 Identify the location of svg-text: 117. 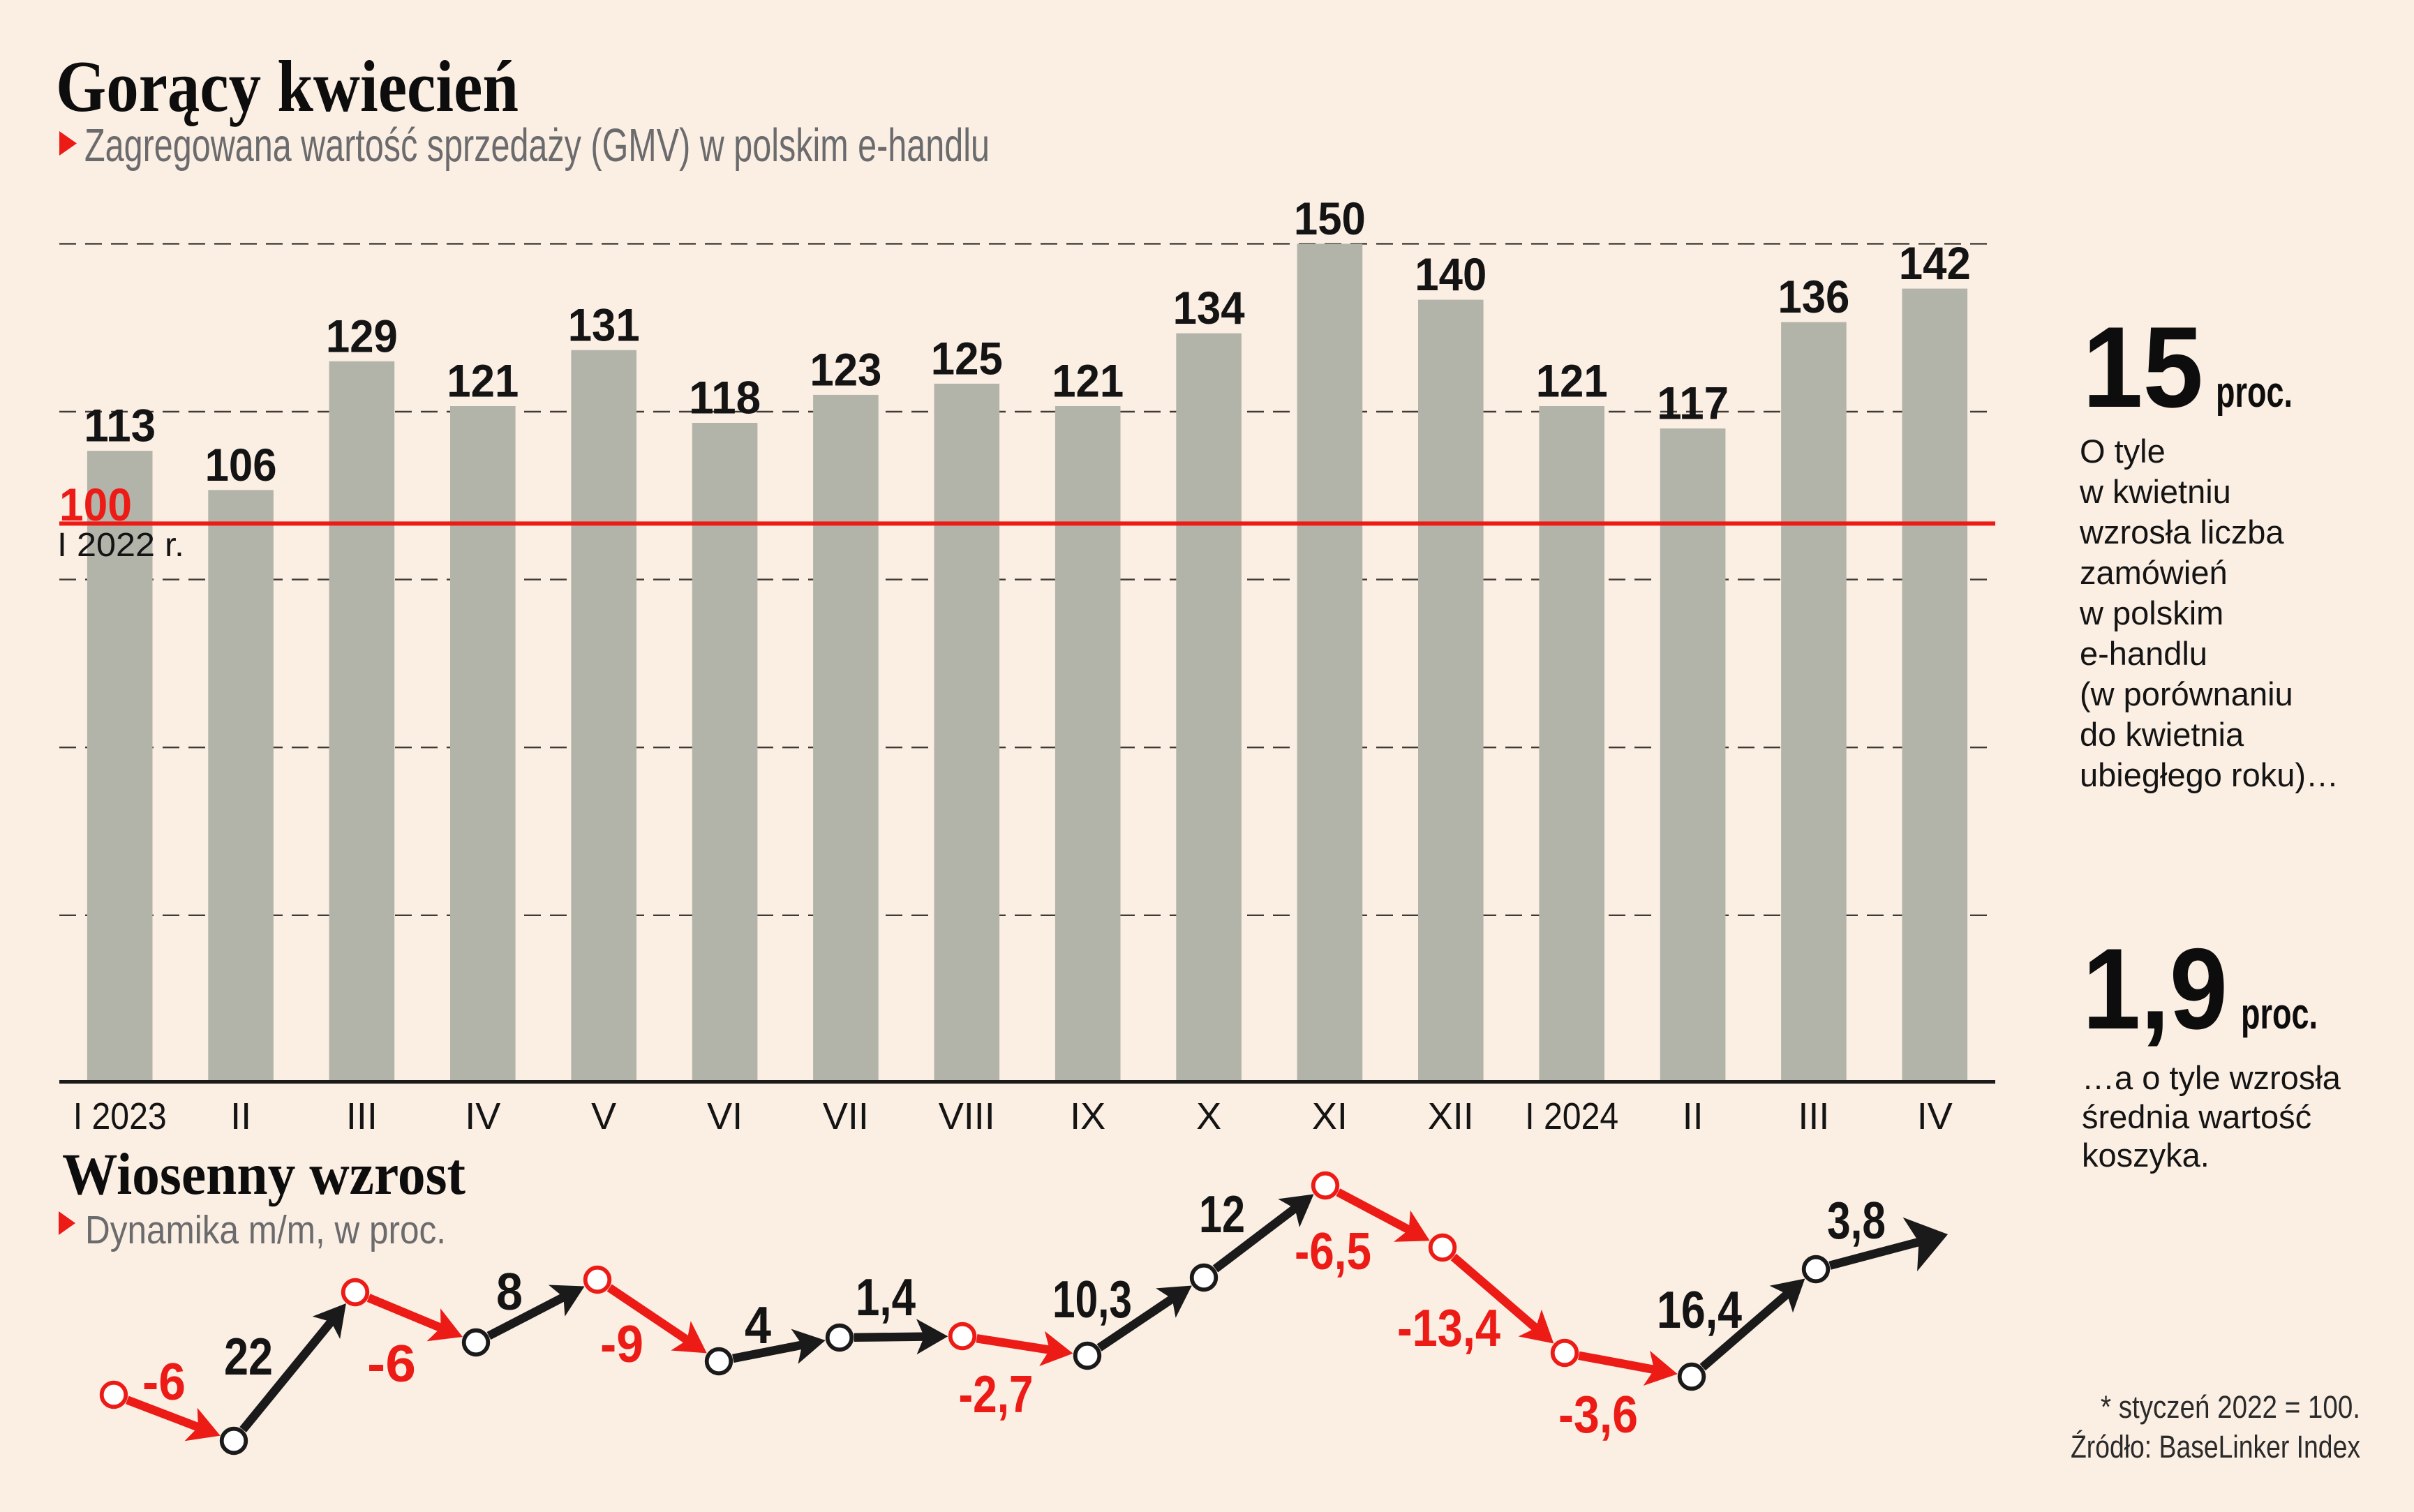
(1693, 403).